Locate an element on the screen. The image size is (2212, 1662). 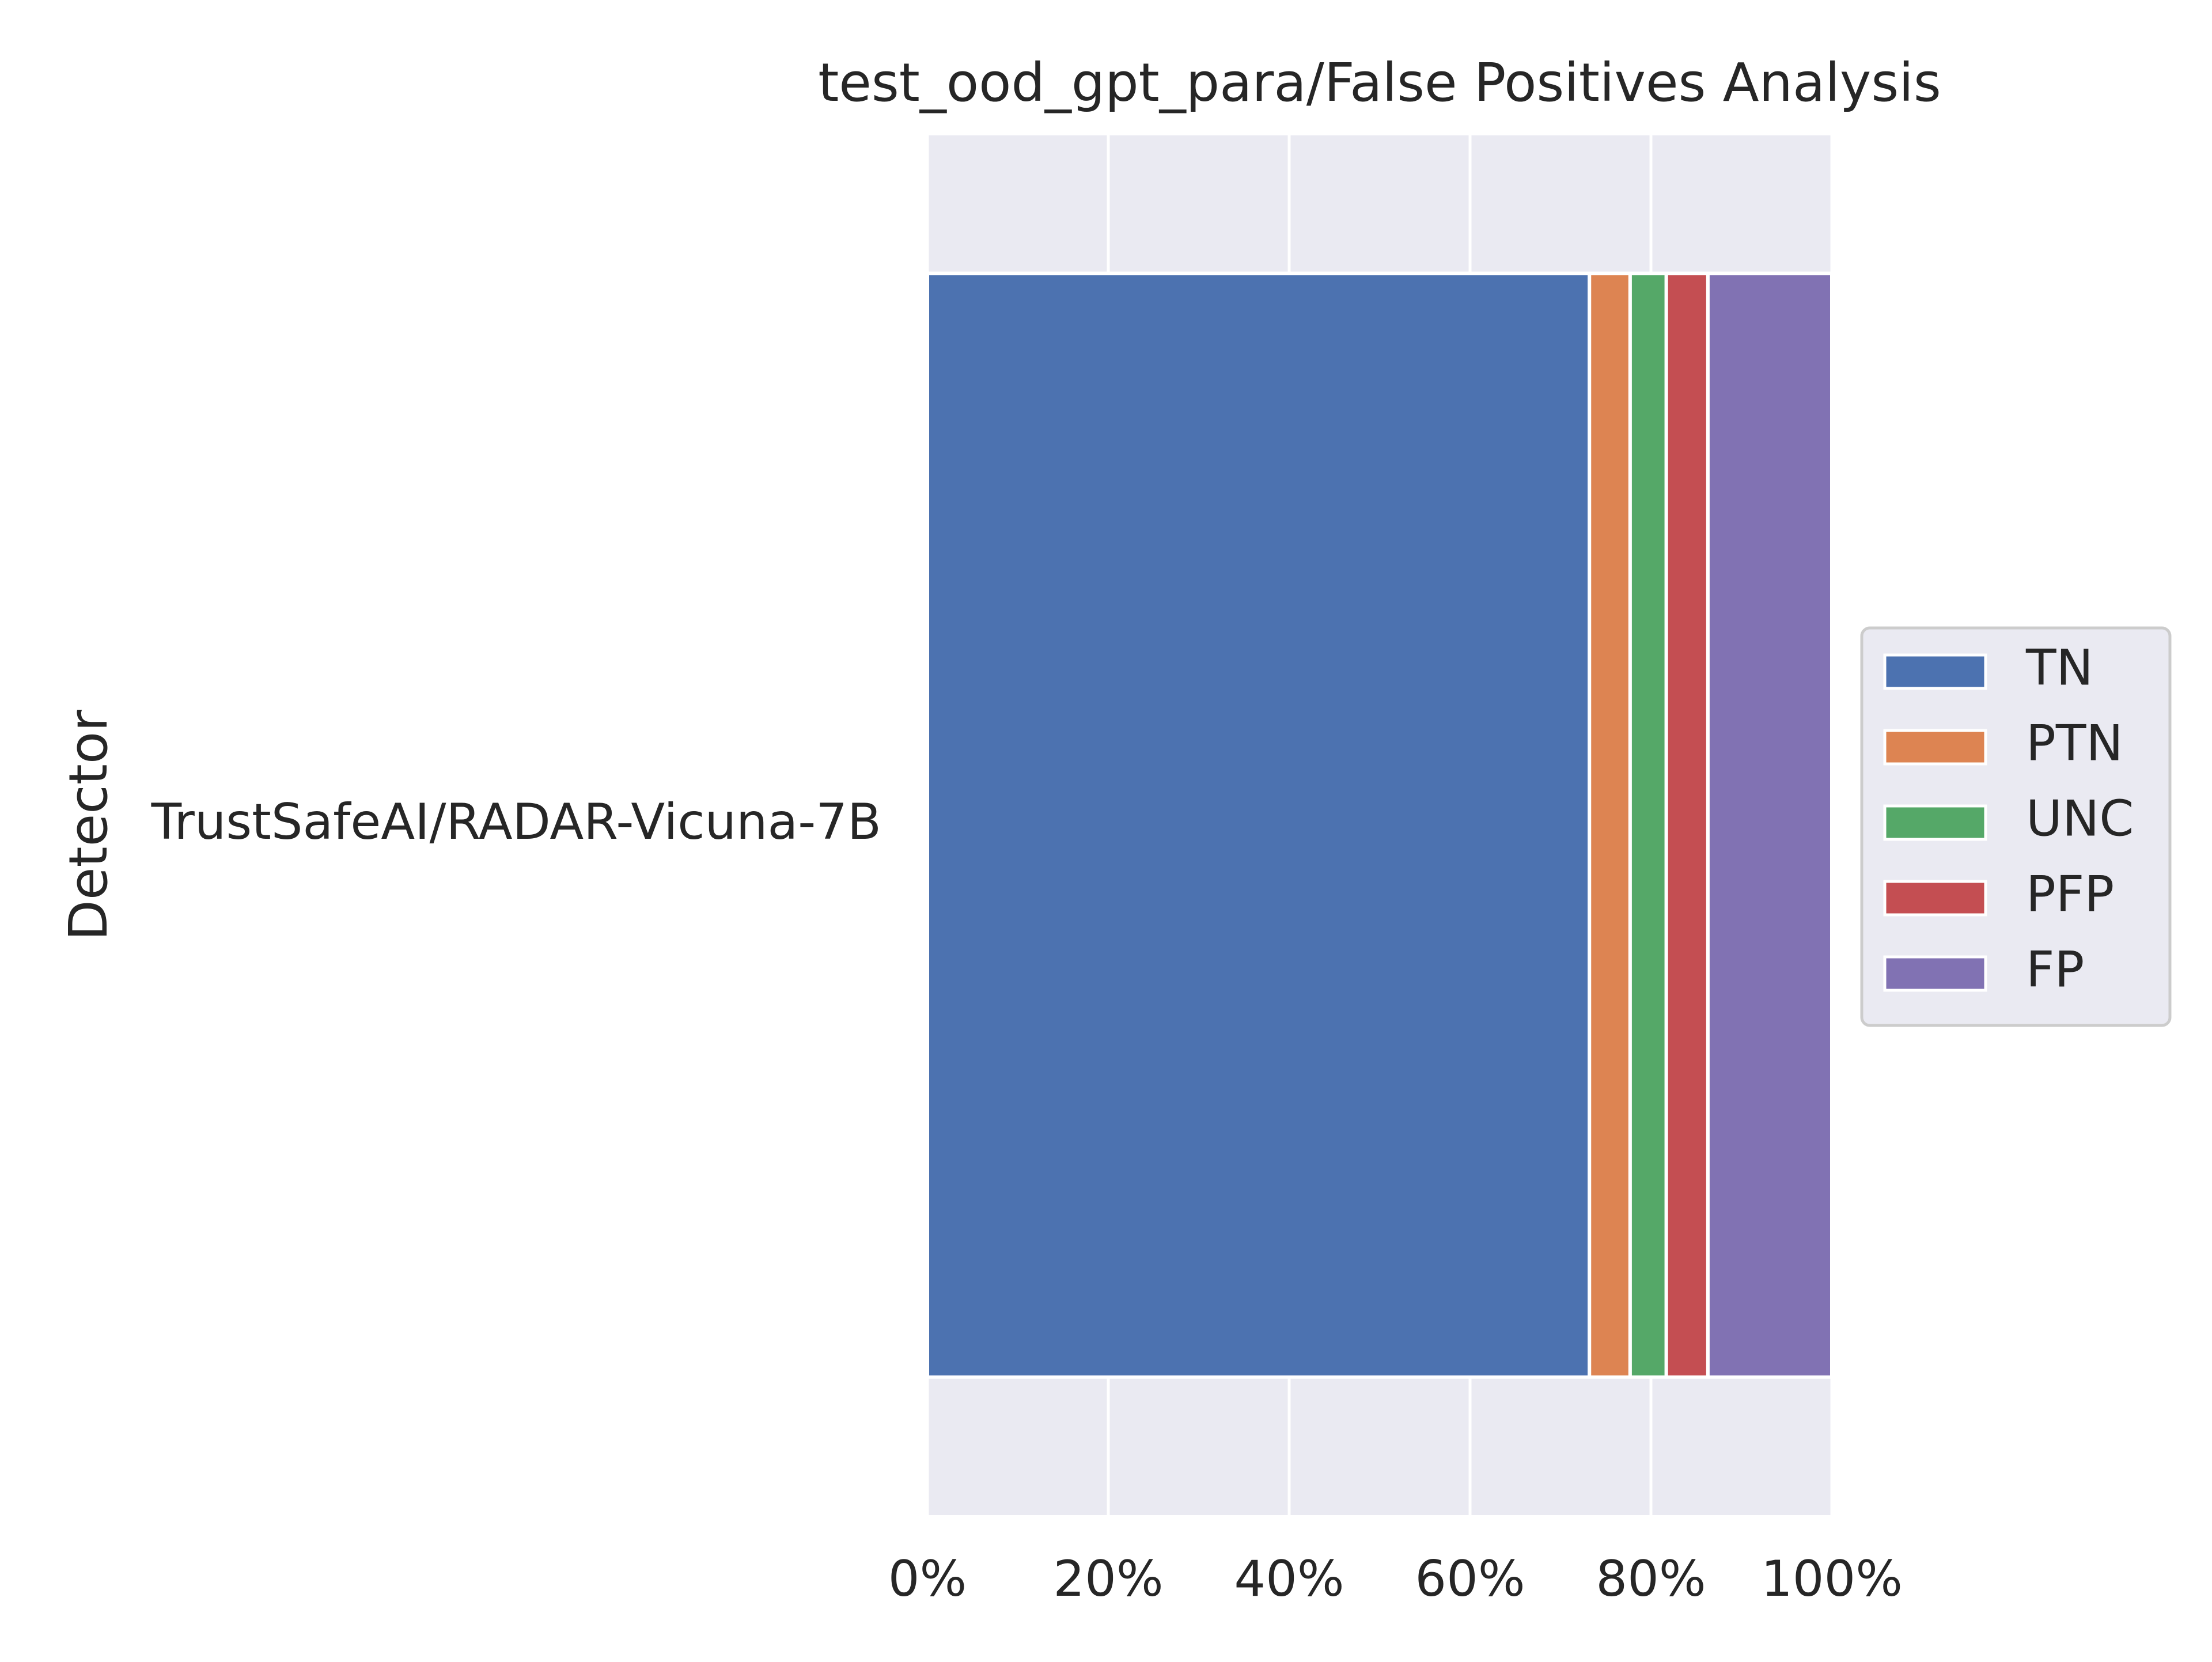
x-tick-label: 60% is located at coordinates (1470, 1579).